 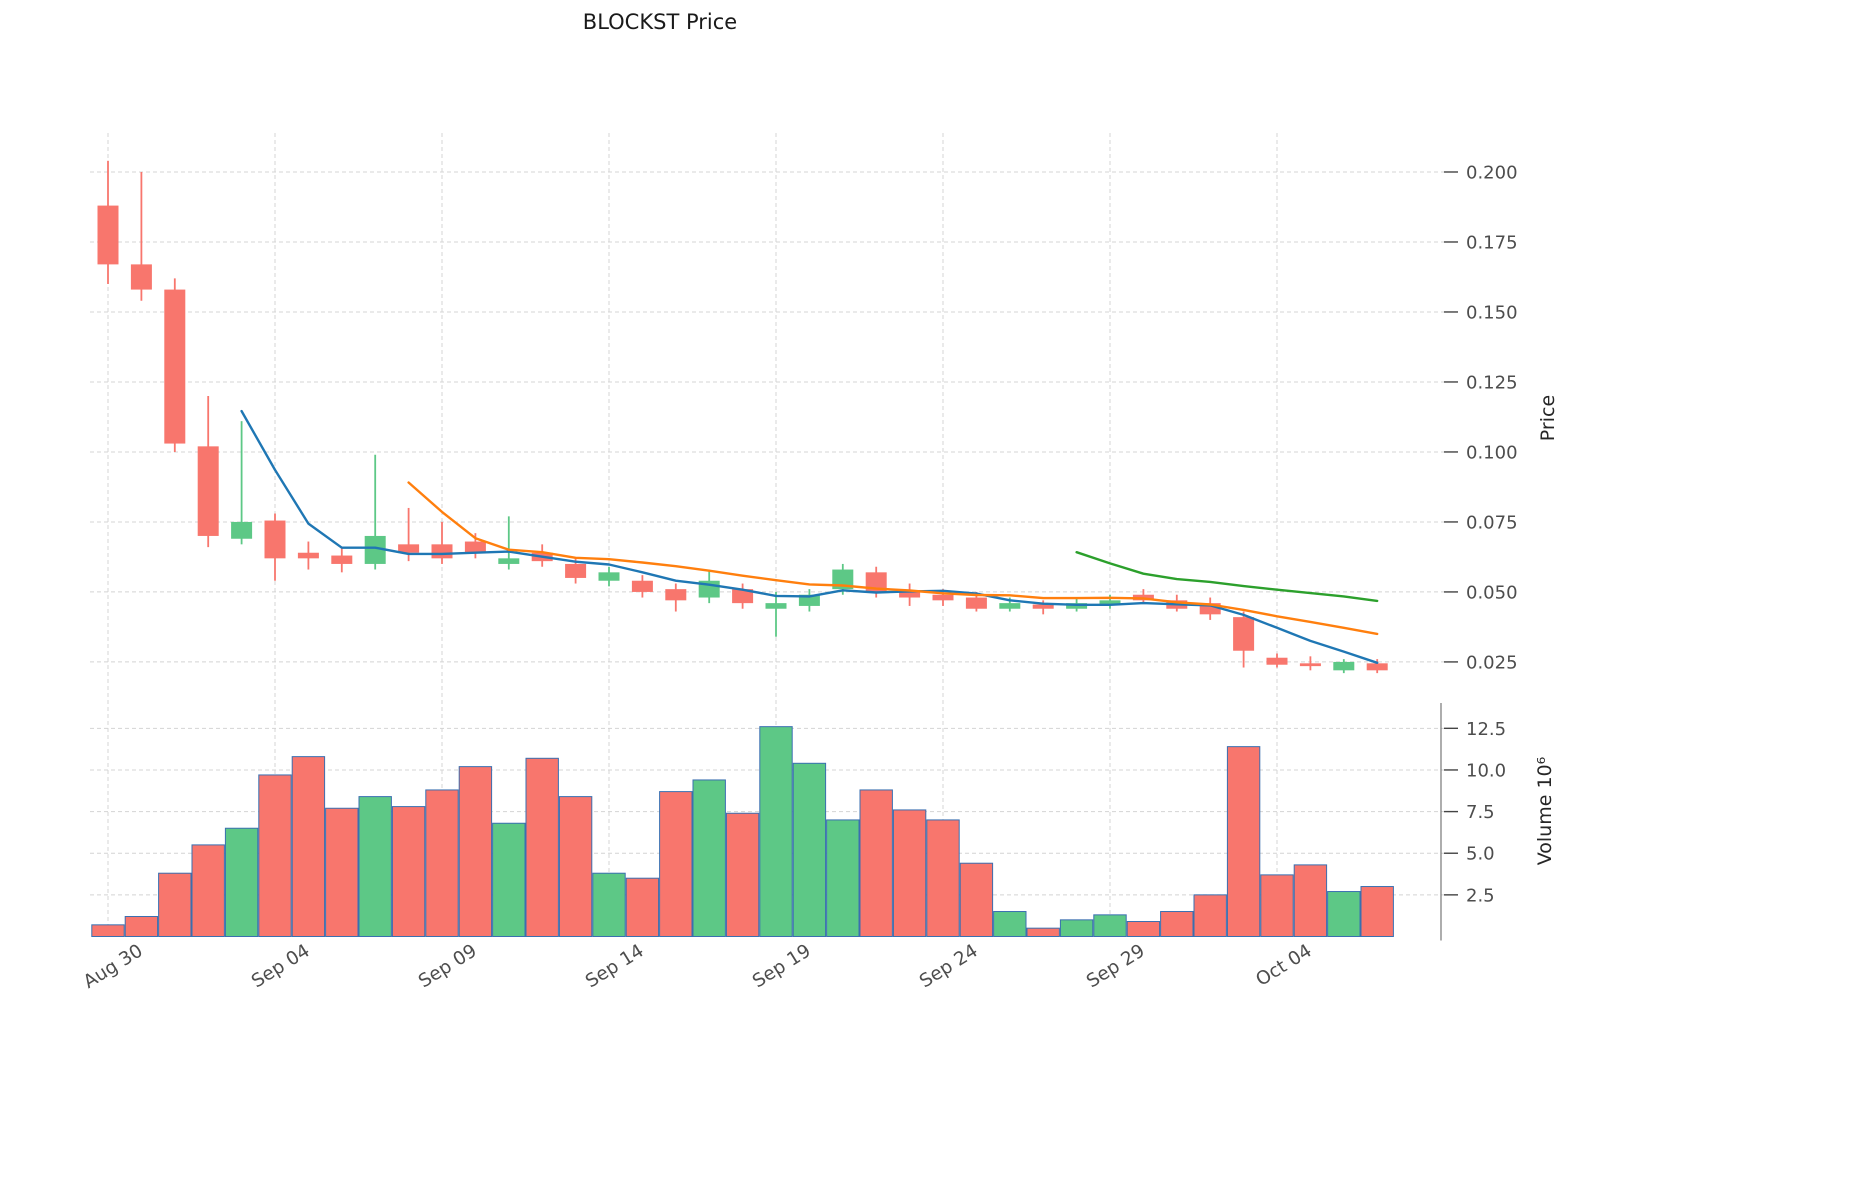 What do you see at coordinates (1486, 729) in the screenshot?
I see `volume-tick-label: 12.5` at bounding box center [1486, 729].